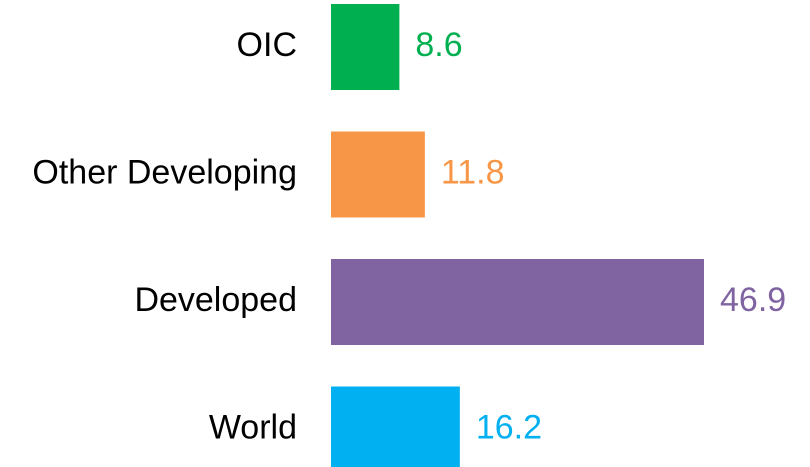 The width and height of the screenshot is (810, 467). What do you see at coordinates (215, 300) in the screenshot?
I see `category-label: Developed` at bounding box center [215, 300].